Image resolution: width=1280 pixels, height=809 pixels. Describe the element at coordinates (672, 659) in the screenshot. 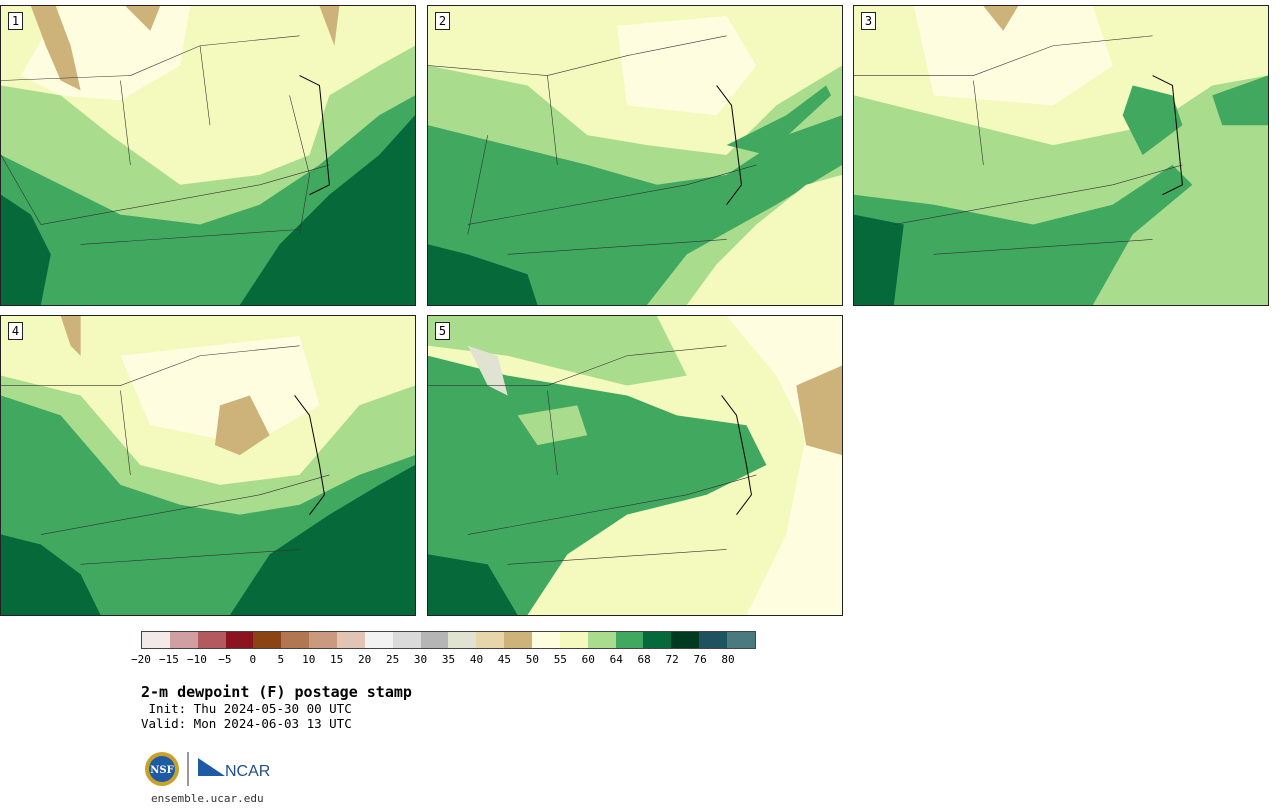

I see `colorbar-tick-label: 72` at that location.